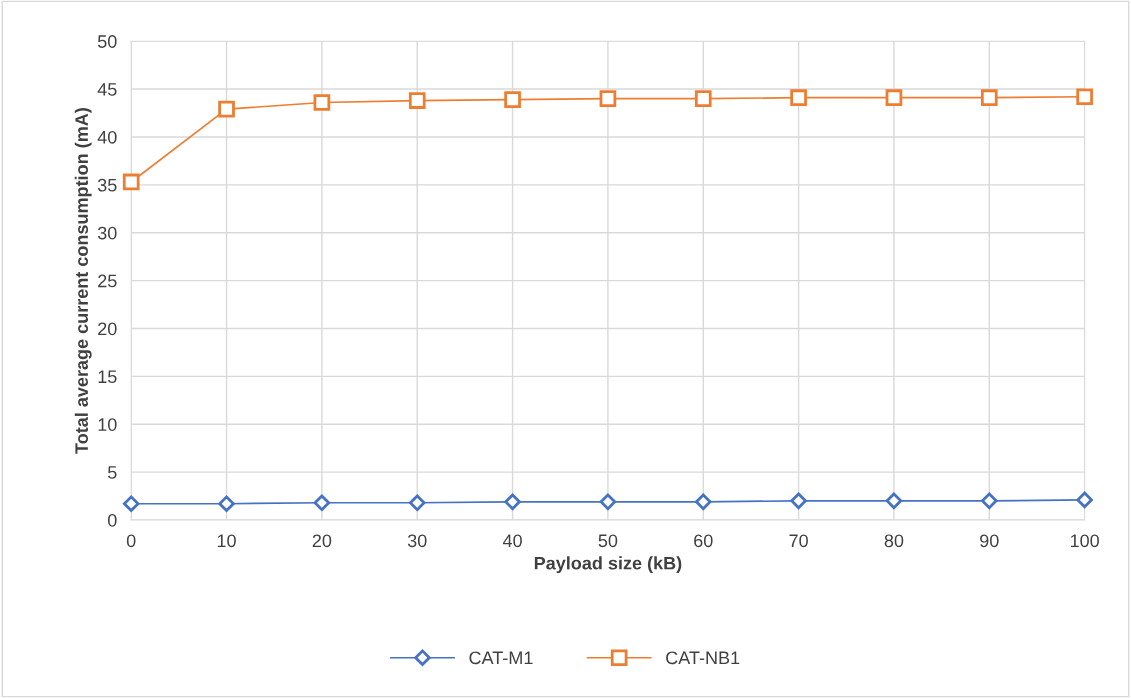  What do you see at coordinates (107, 281) in the screenshot?
I see `y-tick-label: 25` at bounding box center [107, 281].